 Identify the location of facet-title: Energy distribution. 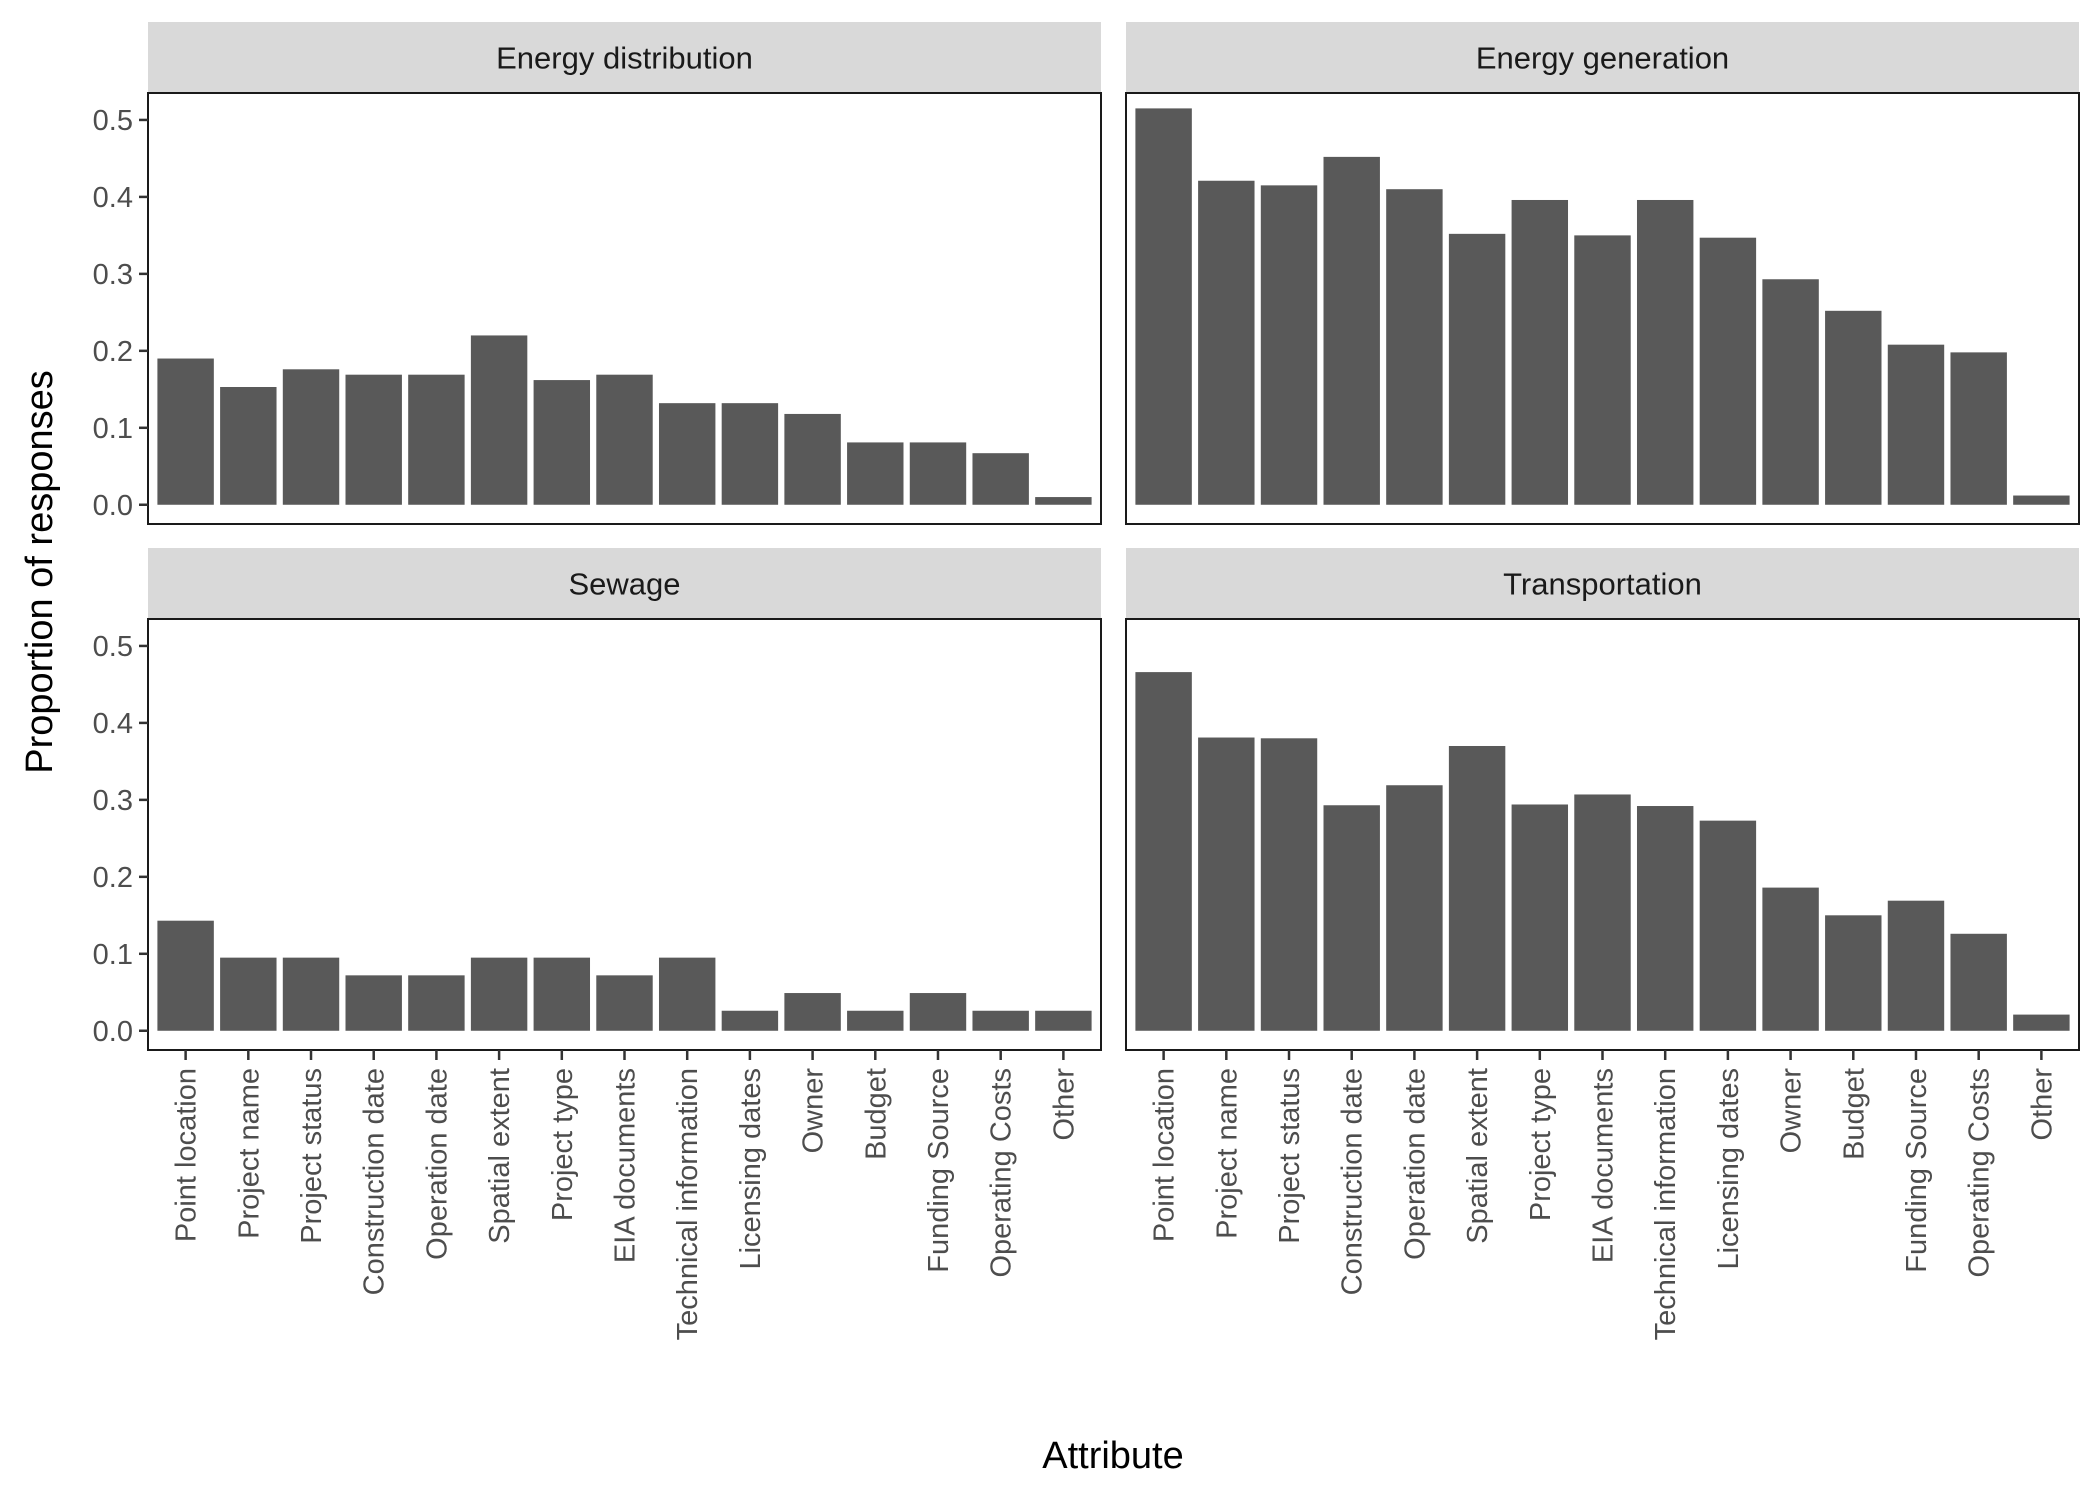
(624, 58).